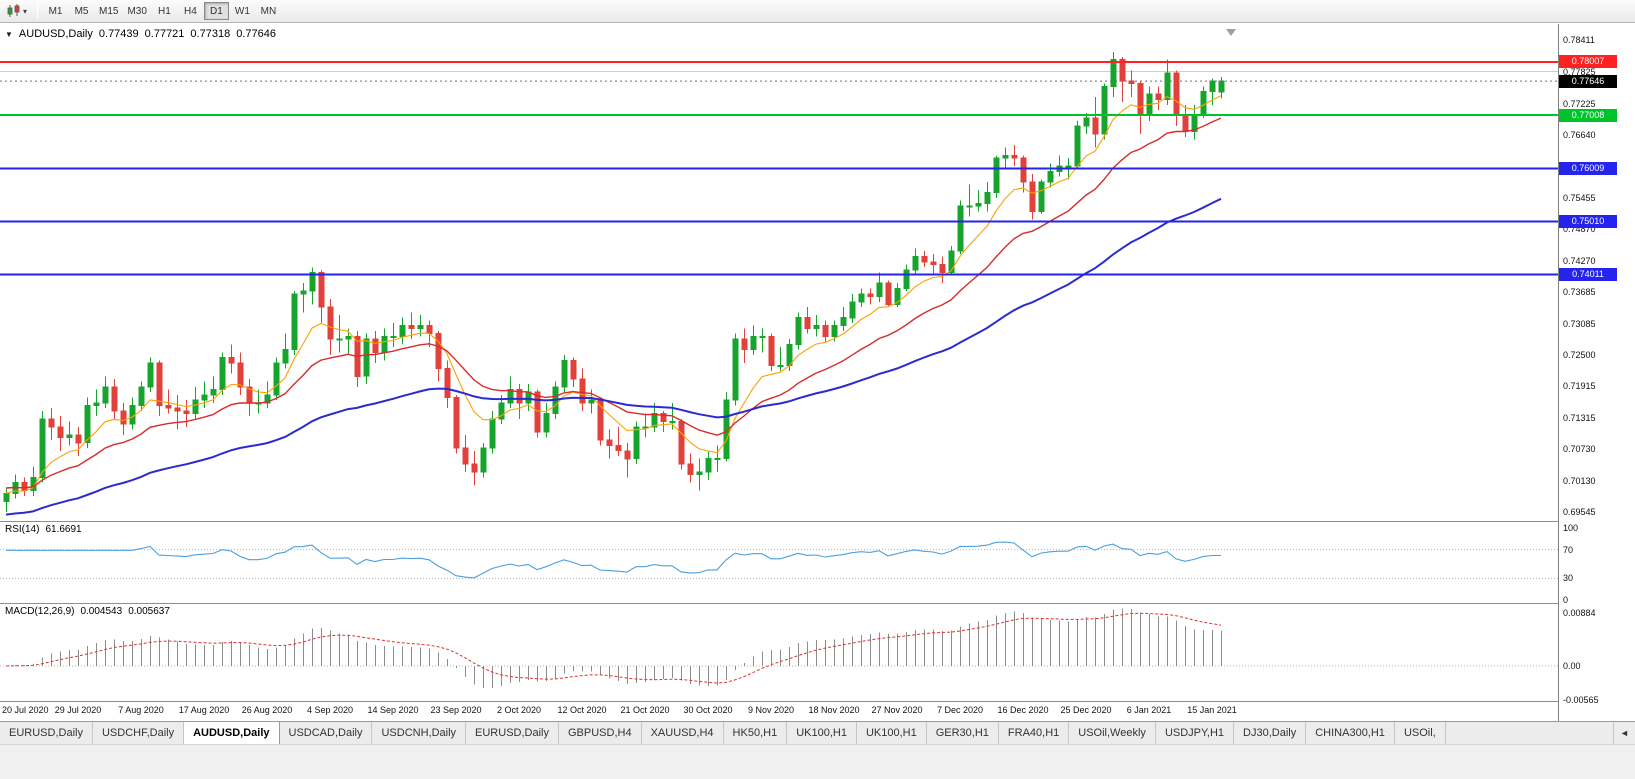 The height and width of the screenshot is (779, 1635). Describe the element at coordinates (1579, 104) in the screenshot. I see `price-scale-tick: 0.77225` at that location.